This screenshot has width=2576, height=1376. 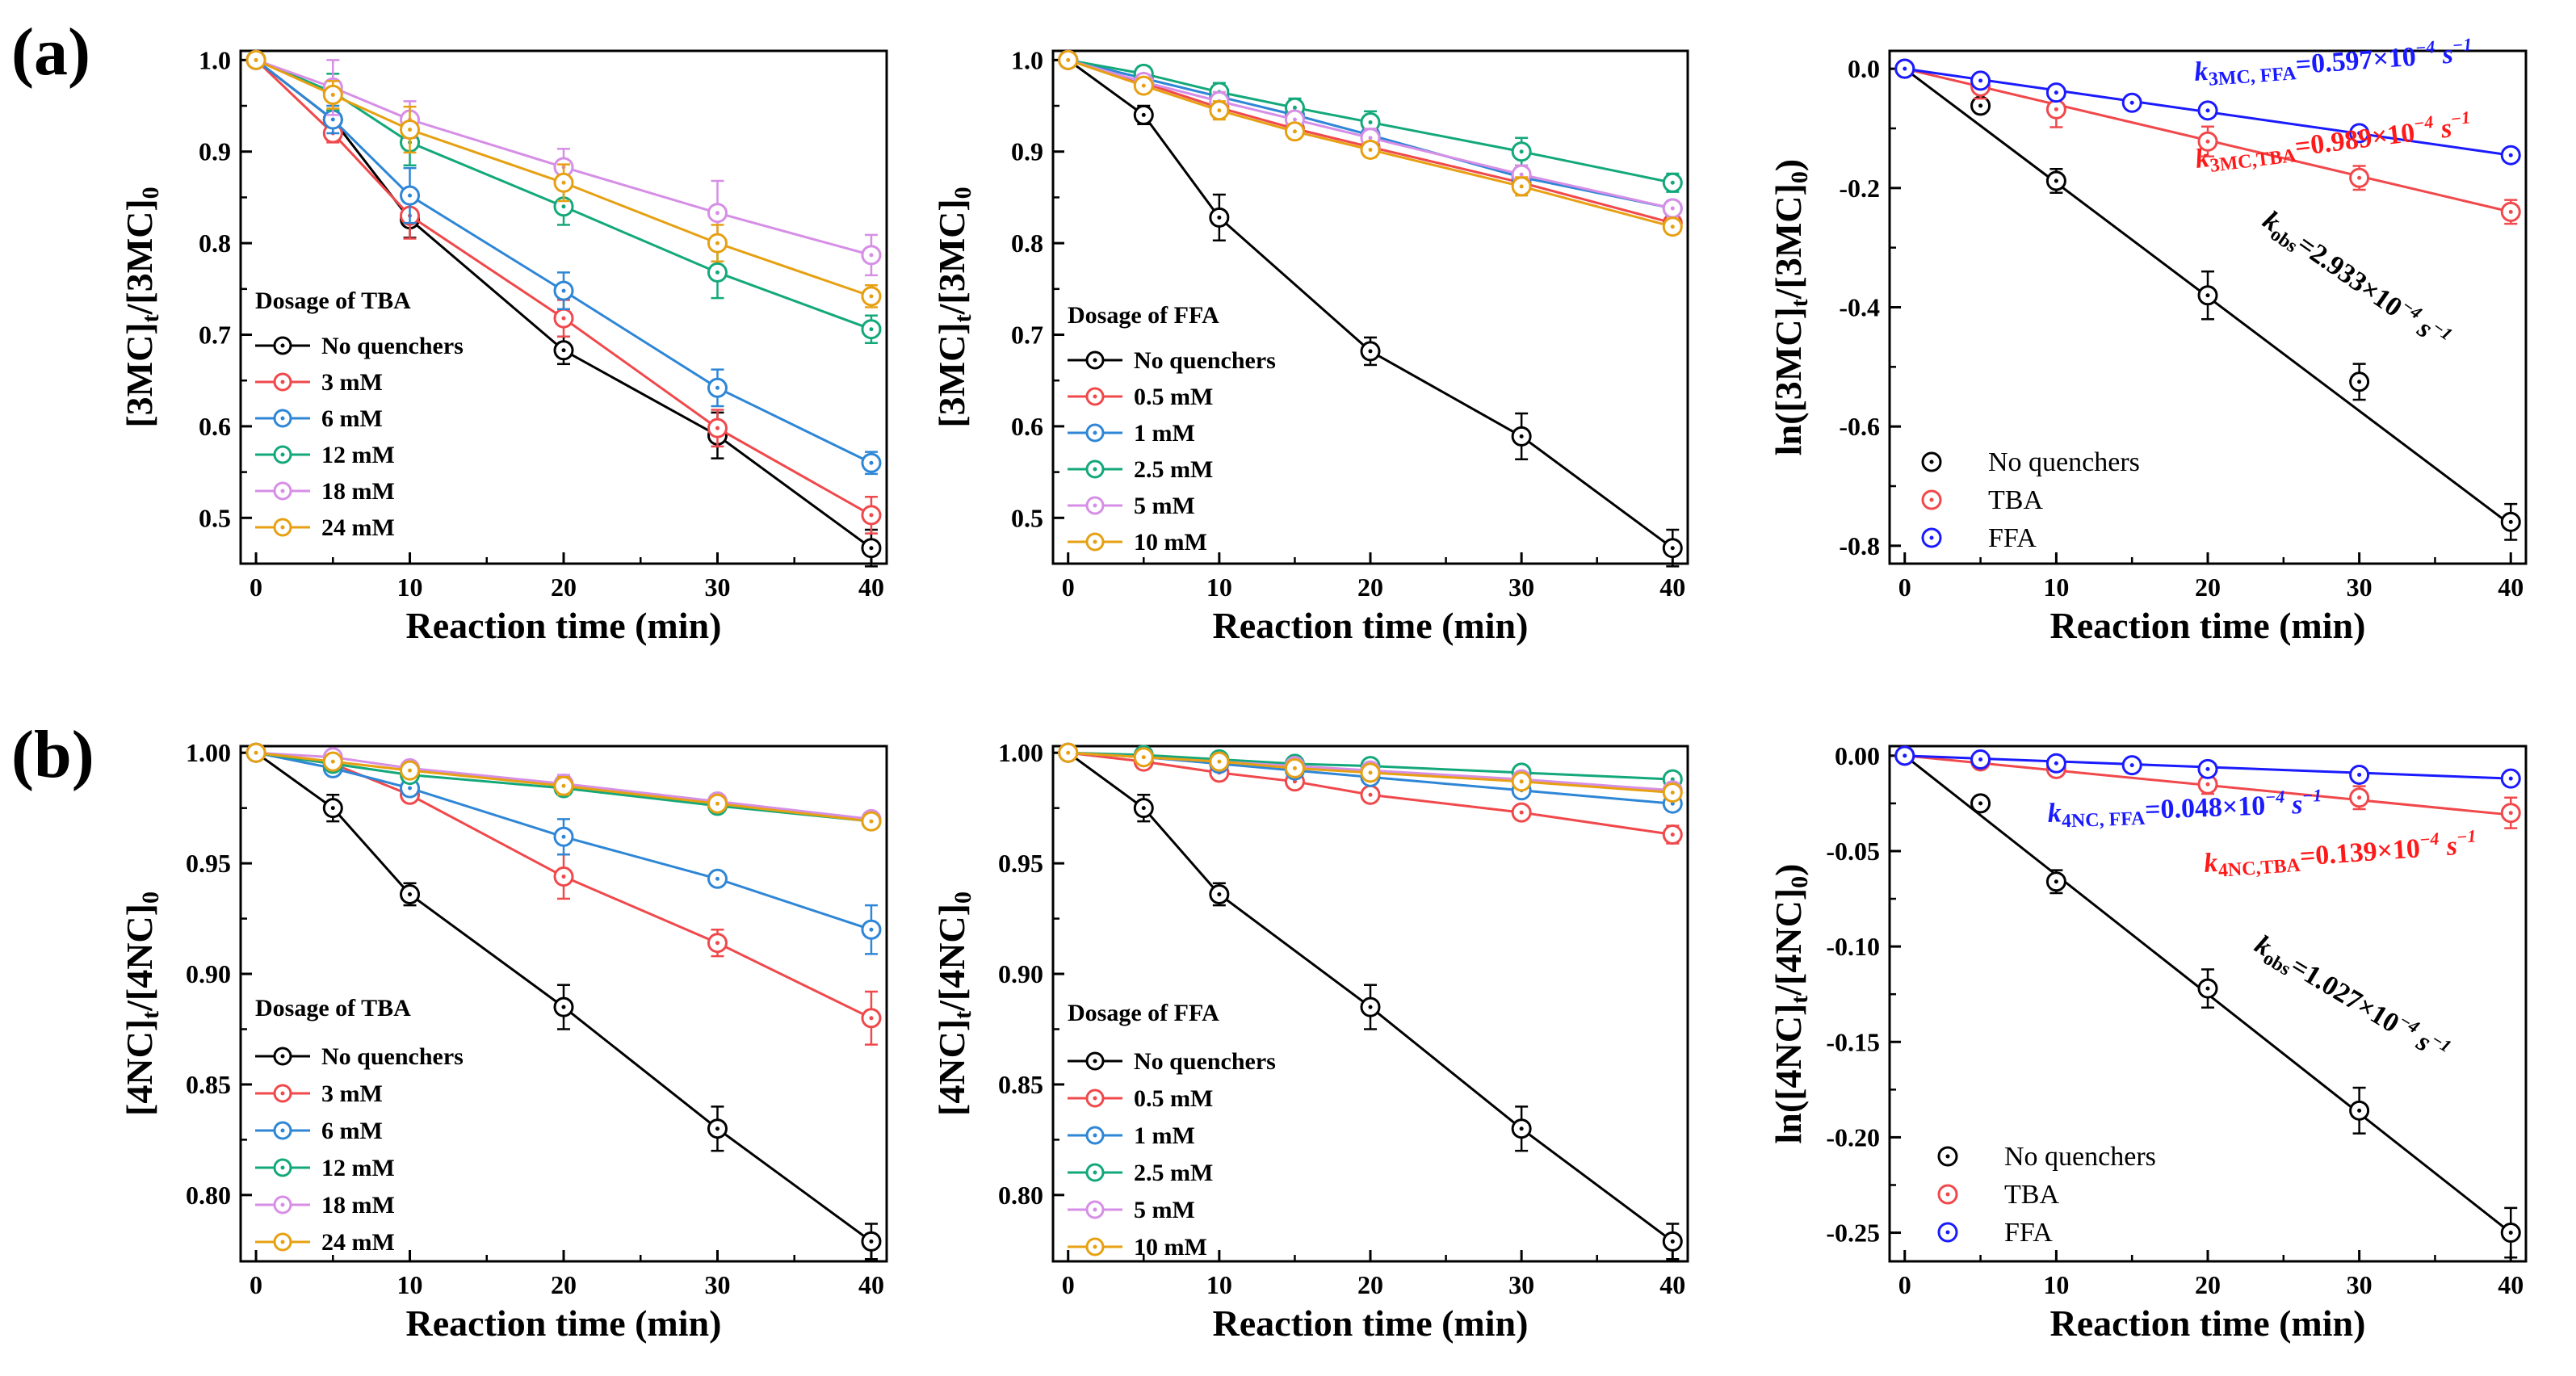 What do you see at coordinates (358, 1242) in the screenshot?
I see `legend-label: 24 mM` at bounding box center [358, 1242].